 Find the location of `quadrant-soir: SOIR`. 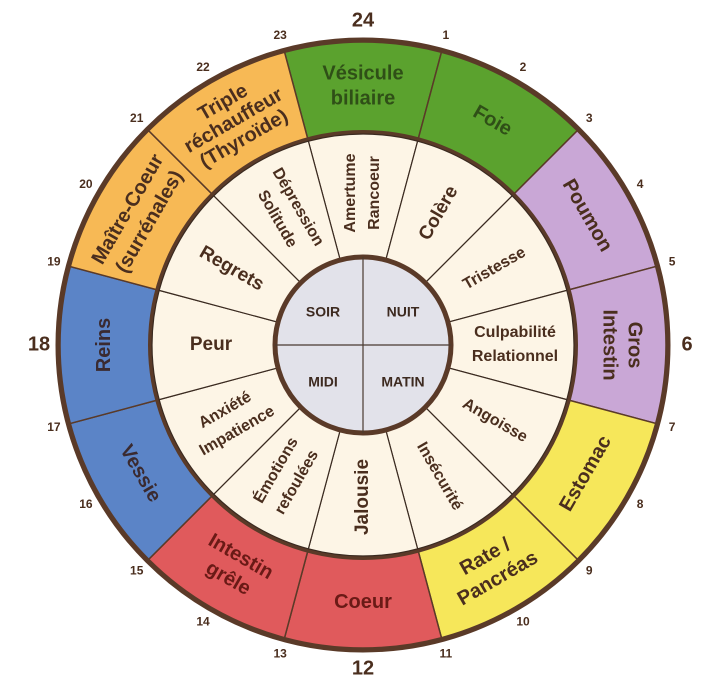

quadrant-soir: SOIR is located at coordinates (323, 312).